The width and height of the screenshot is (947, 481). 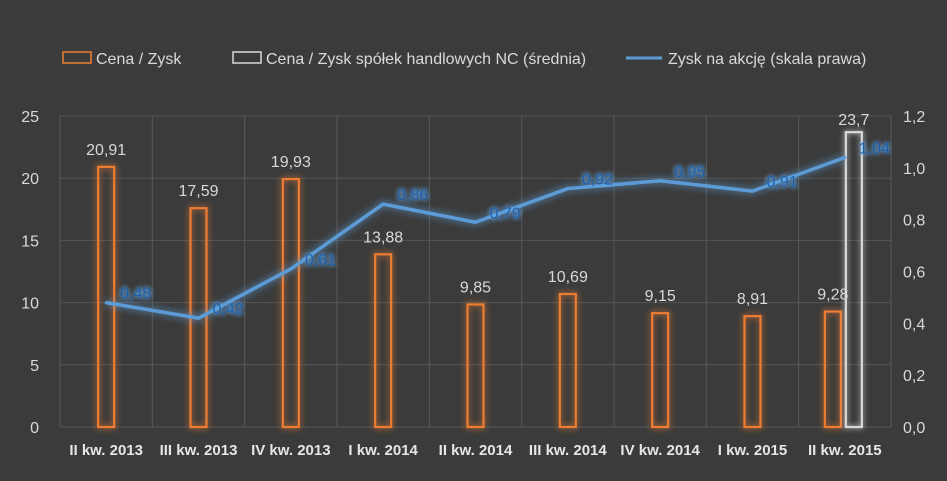 I want to click on left-tick-label: 15, so click(x=30, y=241).